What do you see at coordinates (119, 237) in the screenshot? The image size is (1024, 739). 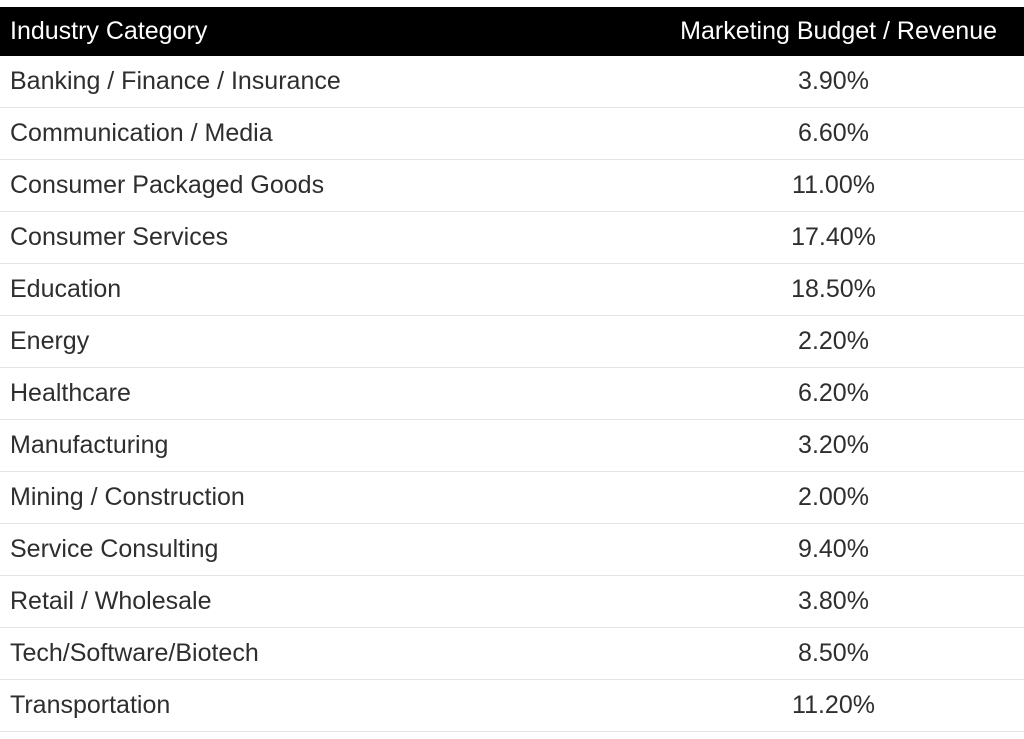 I see `industry-cell: Consumer Services` at bounding box center [119, 237].